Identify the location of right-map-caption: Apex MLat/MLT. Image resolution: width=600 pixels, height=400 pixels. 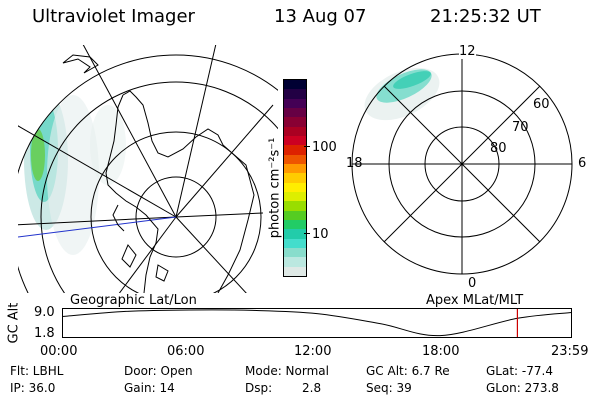
(475, 300).